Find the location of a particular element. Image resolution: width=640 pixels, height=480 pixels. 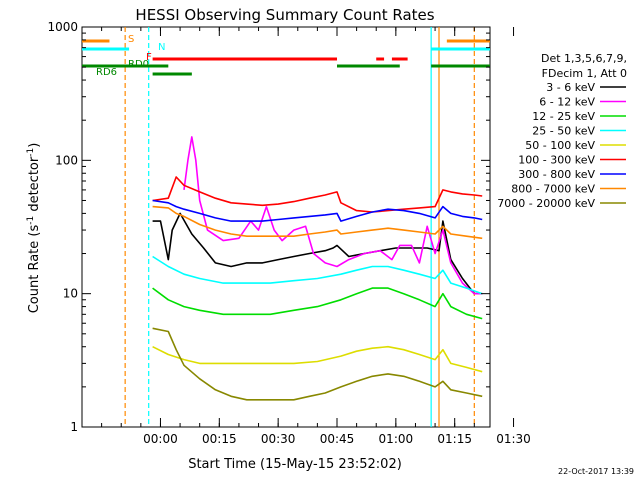

series-line-800-7000-kev is located at coordinates (317, 222).